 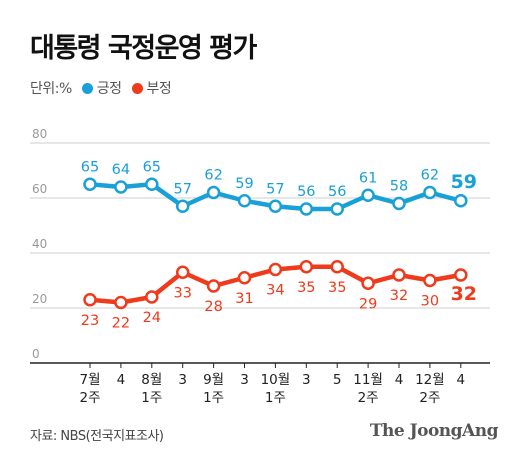 What do you see at coordinates (152, 318) in the screenshot?
I see `data-label: 24` at bounding box center [152, 318].